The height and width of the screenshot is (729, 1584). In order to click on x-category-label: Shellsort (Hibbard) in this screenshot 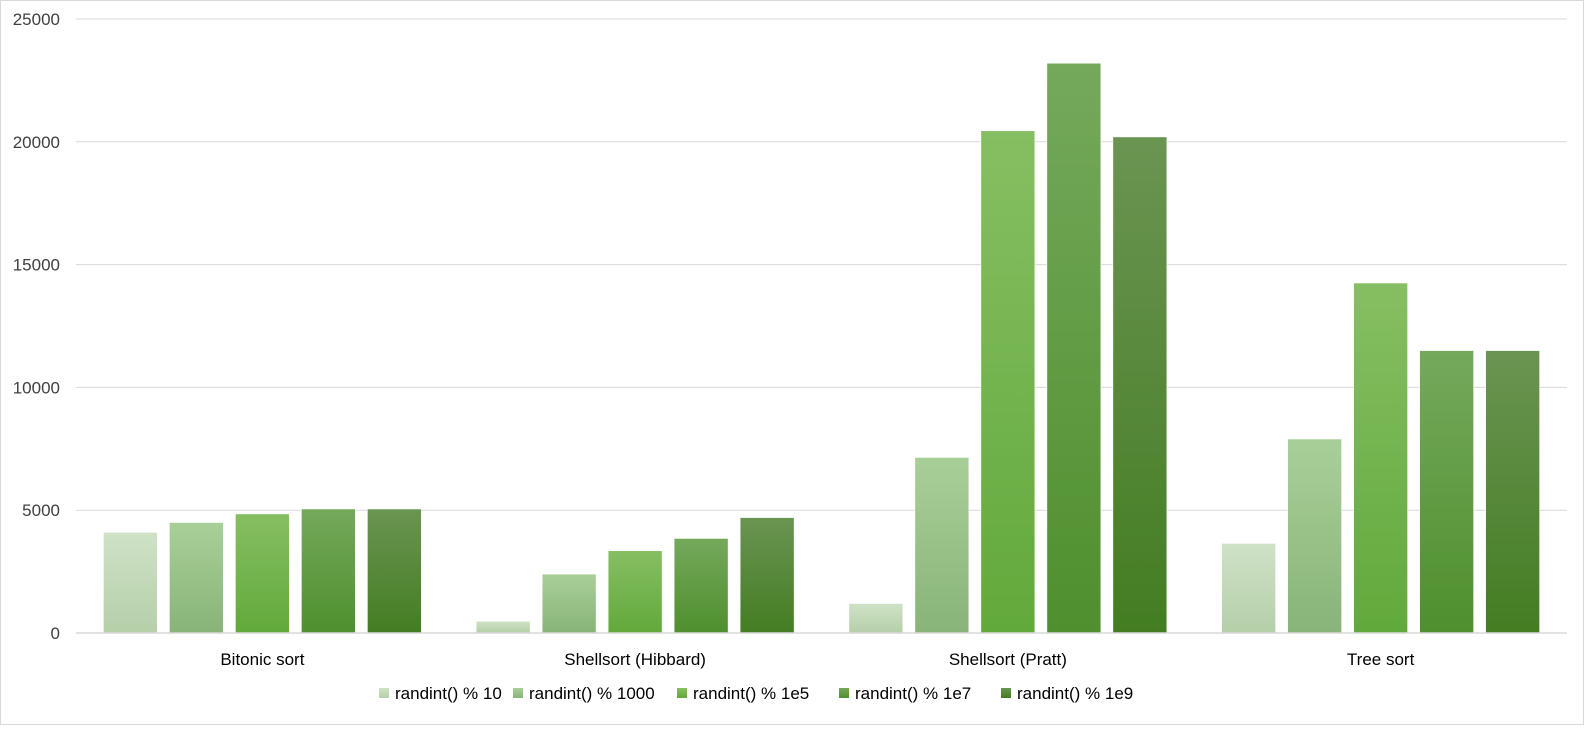, I will do `click(635, 659)`.